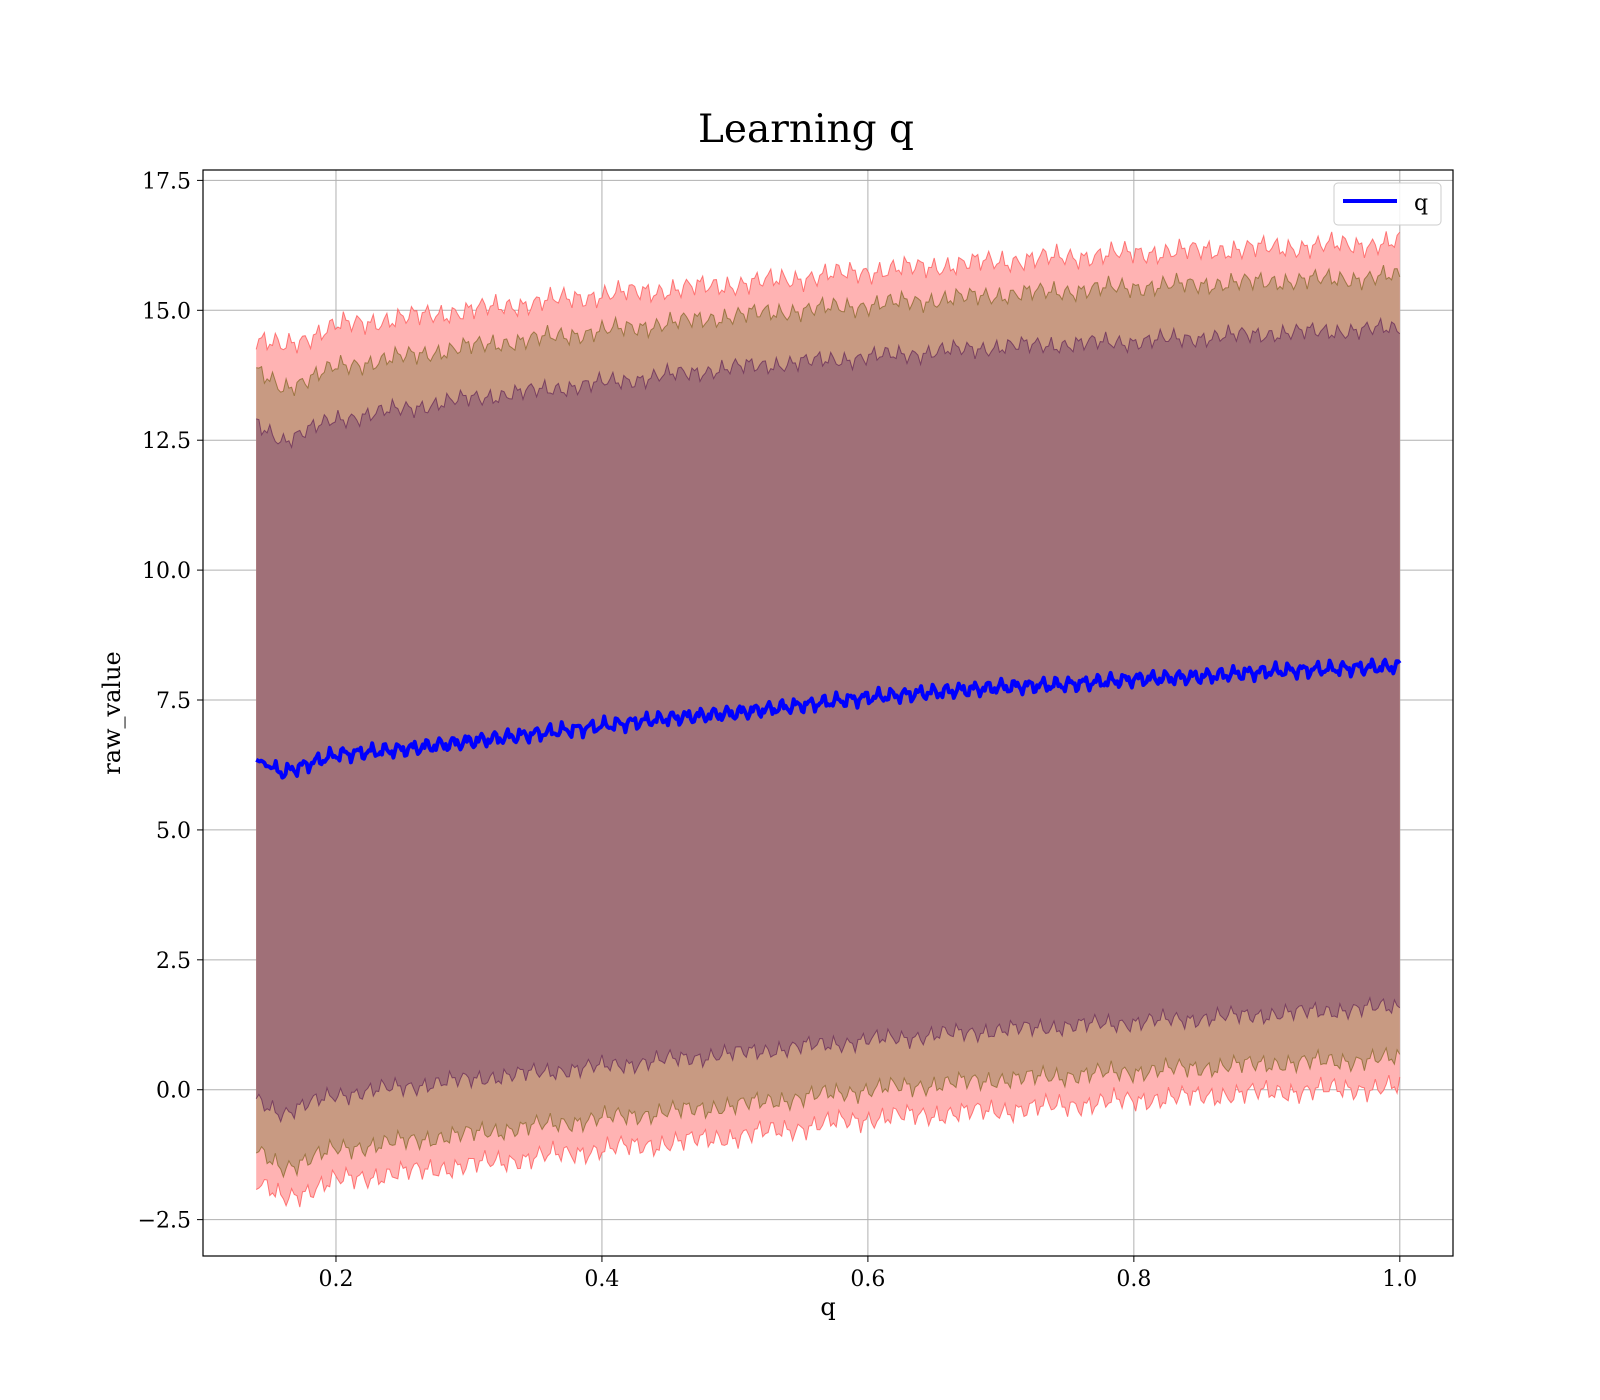 This screenshot has height=1400, width=1600. Describe the element at coordinates (1133, 1279) in the screenshot. I see `x-tick-label: 0.8` at that location.